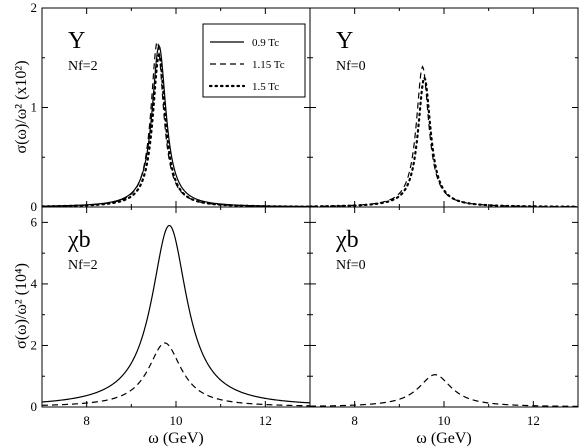 The height and width of the screenshot is (448, 581). Describe the element at coordinates (443, 438) in the screenshot. I see `x-axis-label-right: ω (GeV)` at that location.